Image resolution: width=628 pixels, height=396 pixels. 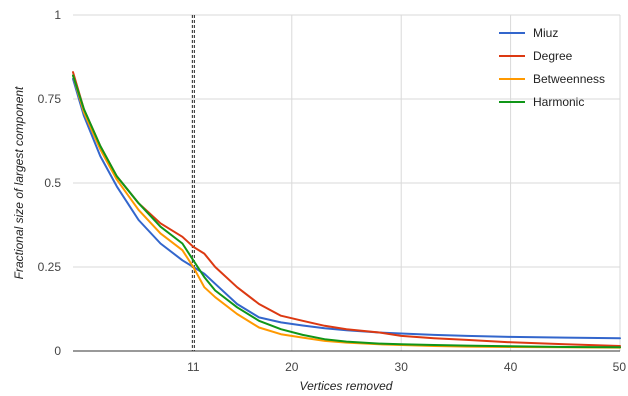 I want to click on legend-label: Degree, so click(x=553, y=56).